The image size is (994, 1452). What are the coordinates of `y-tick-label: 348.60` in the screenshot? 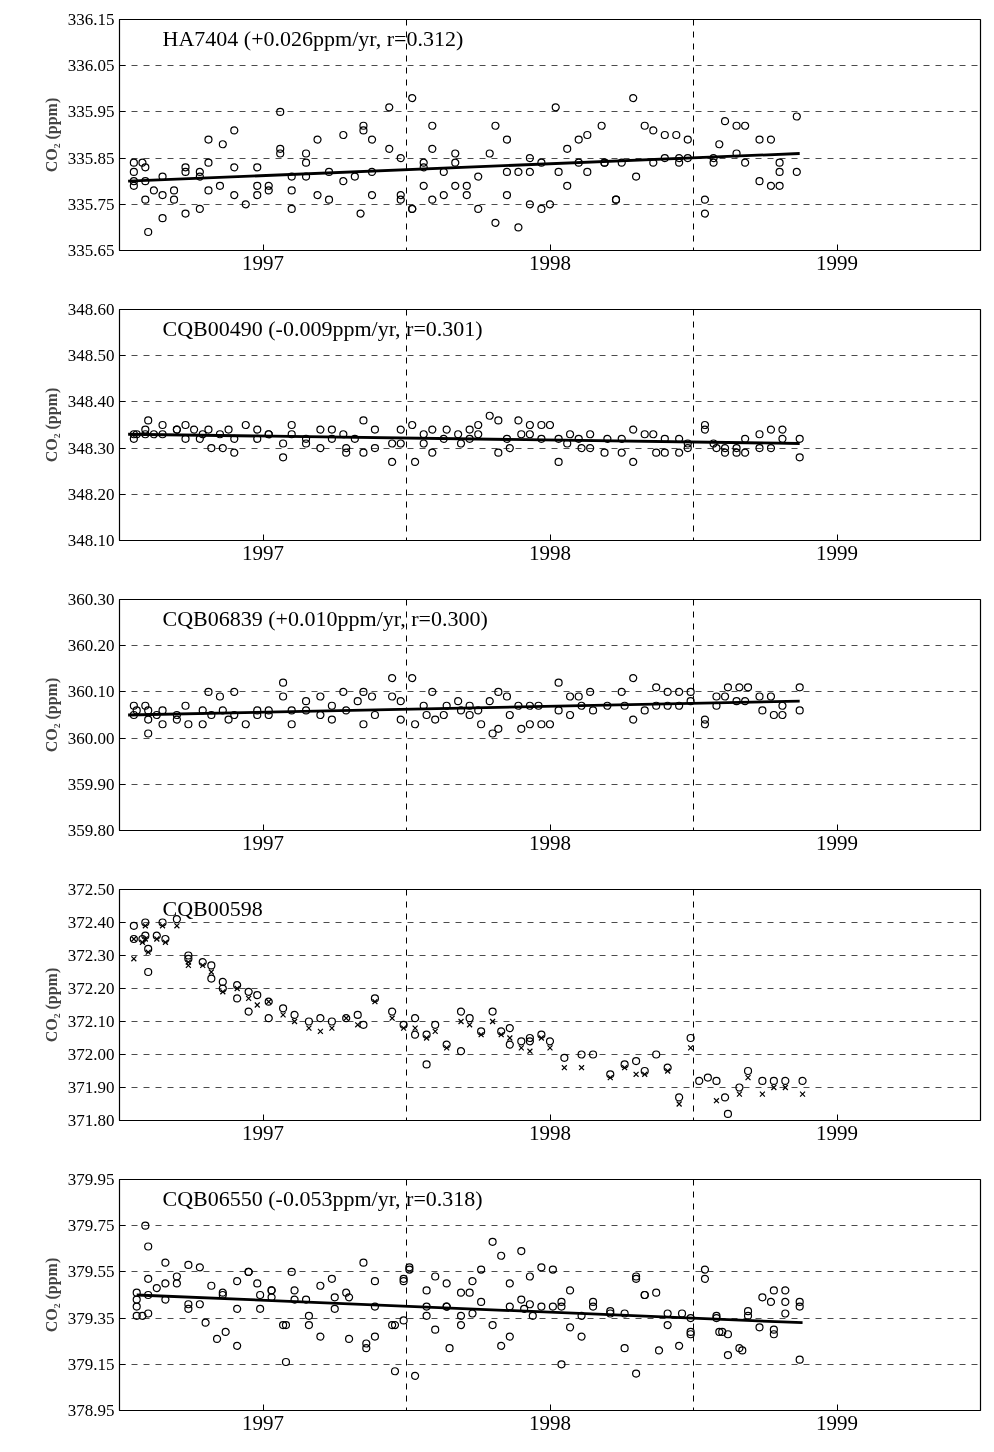 It's located at (91, 309).